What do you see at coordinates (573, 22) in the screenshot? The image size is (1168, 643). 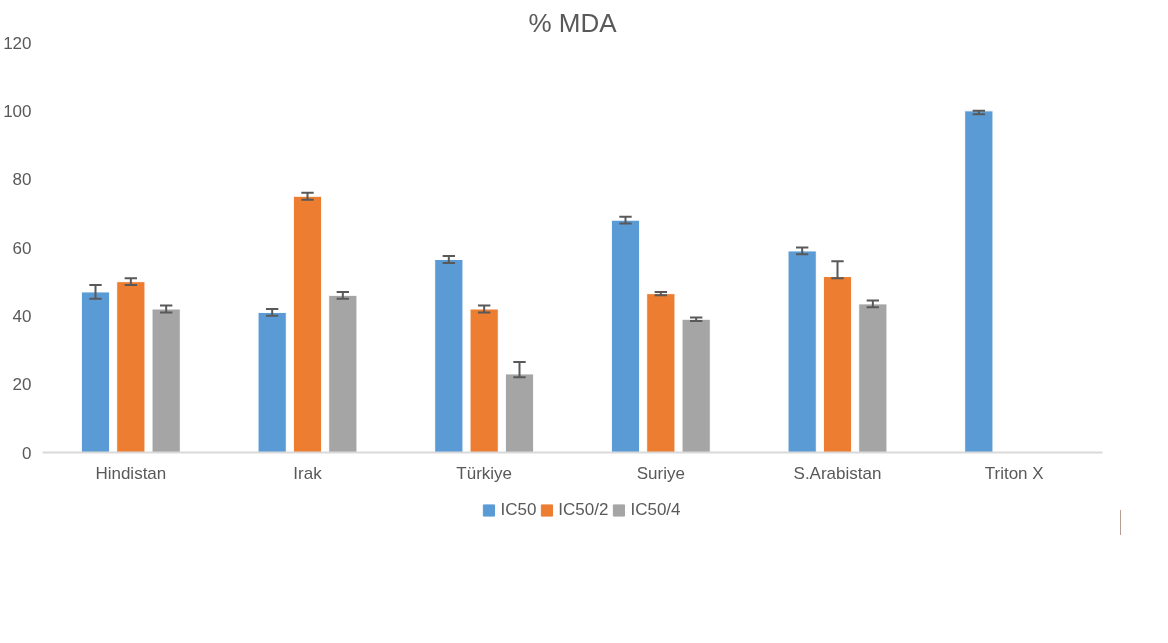 I see `chart-title: % MDA` at bounding box center [573, 22].